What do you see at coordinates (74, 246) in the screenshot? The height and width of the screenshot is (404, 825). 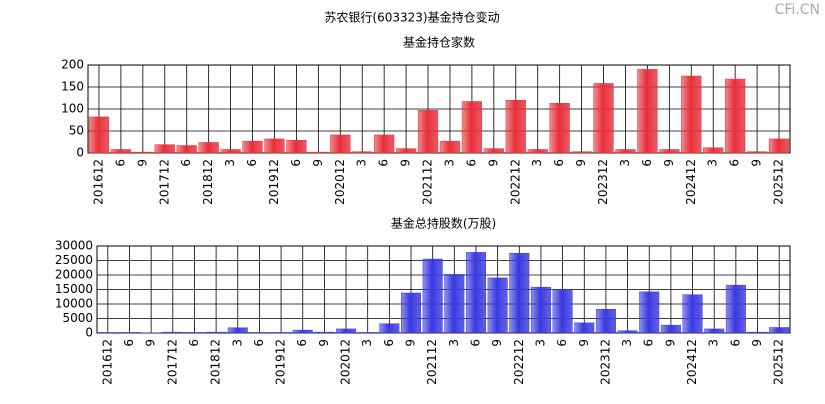 I see `y-tick-label: 30000` at bounding box center [74, 246].